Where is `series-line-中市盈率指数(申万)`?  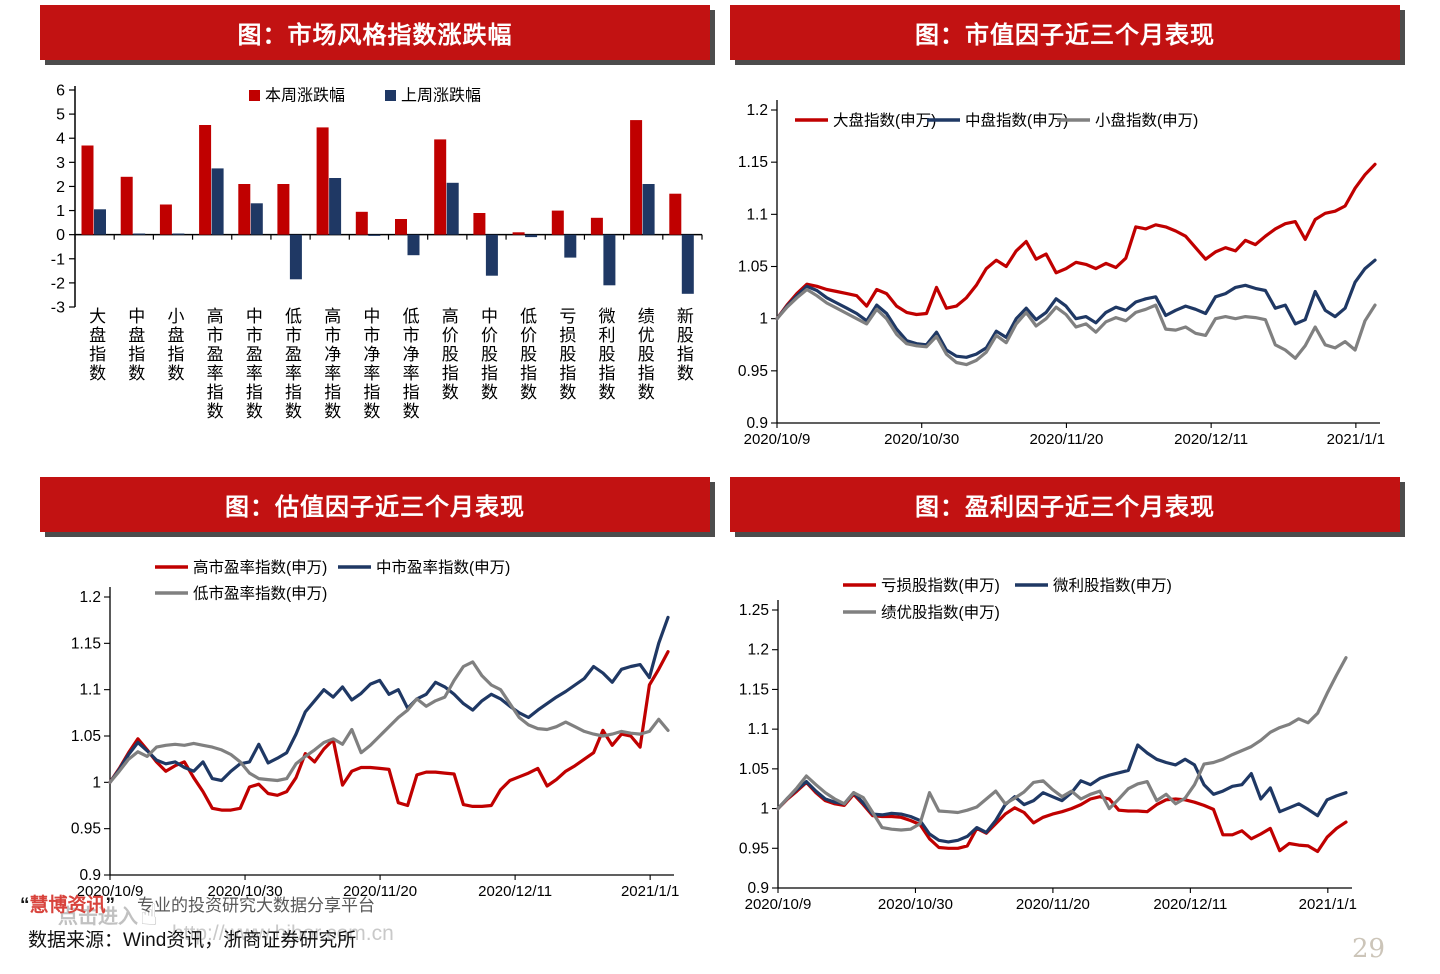 series-line-中市盈率指数(申万) is located at coordinates (389, 699).